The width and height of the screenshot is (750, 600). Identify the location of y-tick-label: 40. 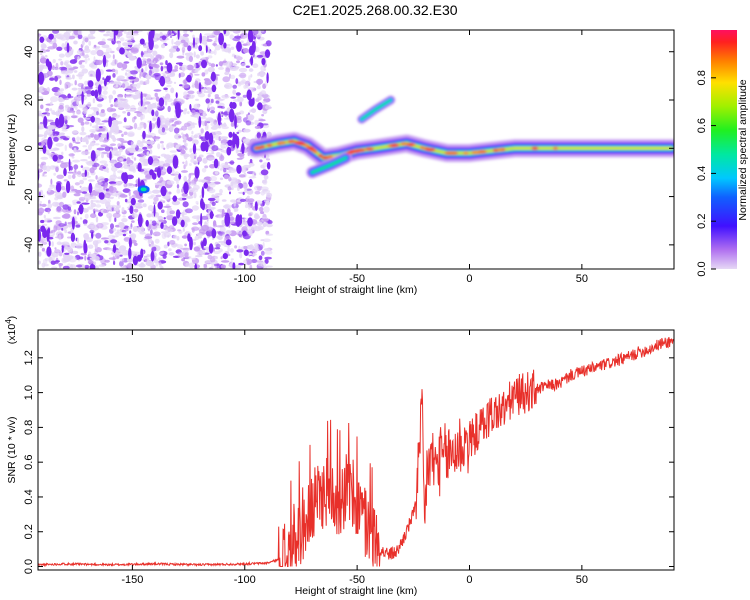
(29, 52).